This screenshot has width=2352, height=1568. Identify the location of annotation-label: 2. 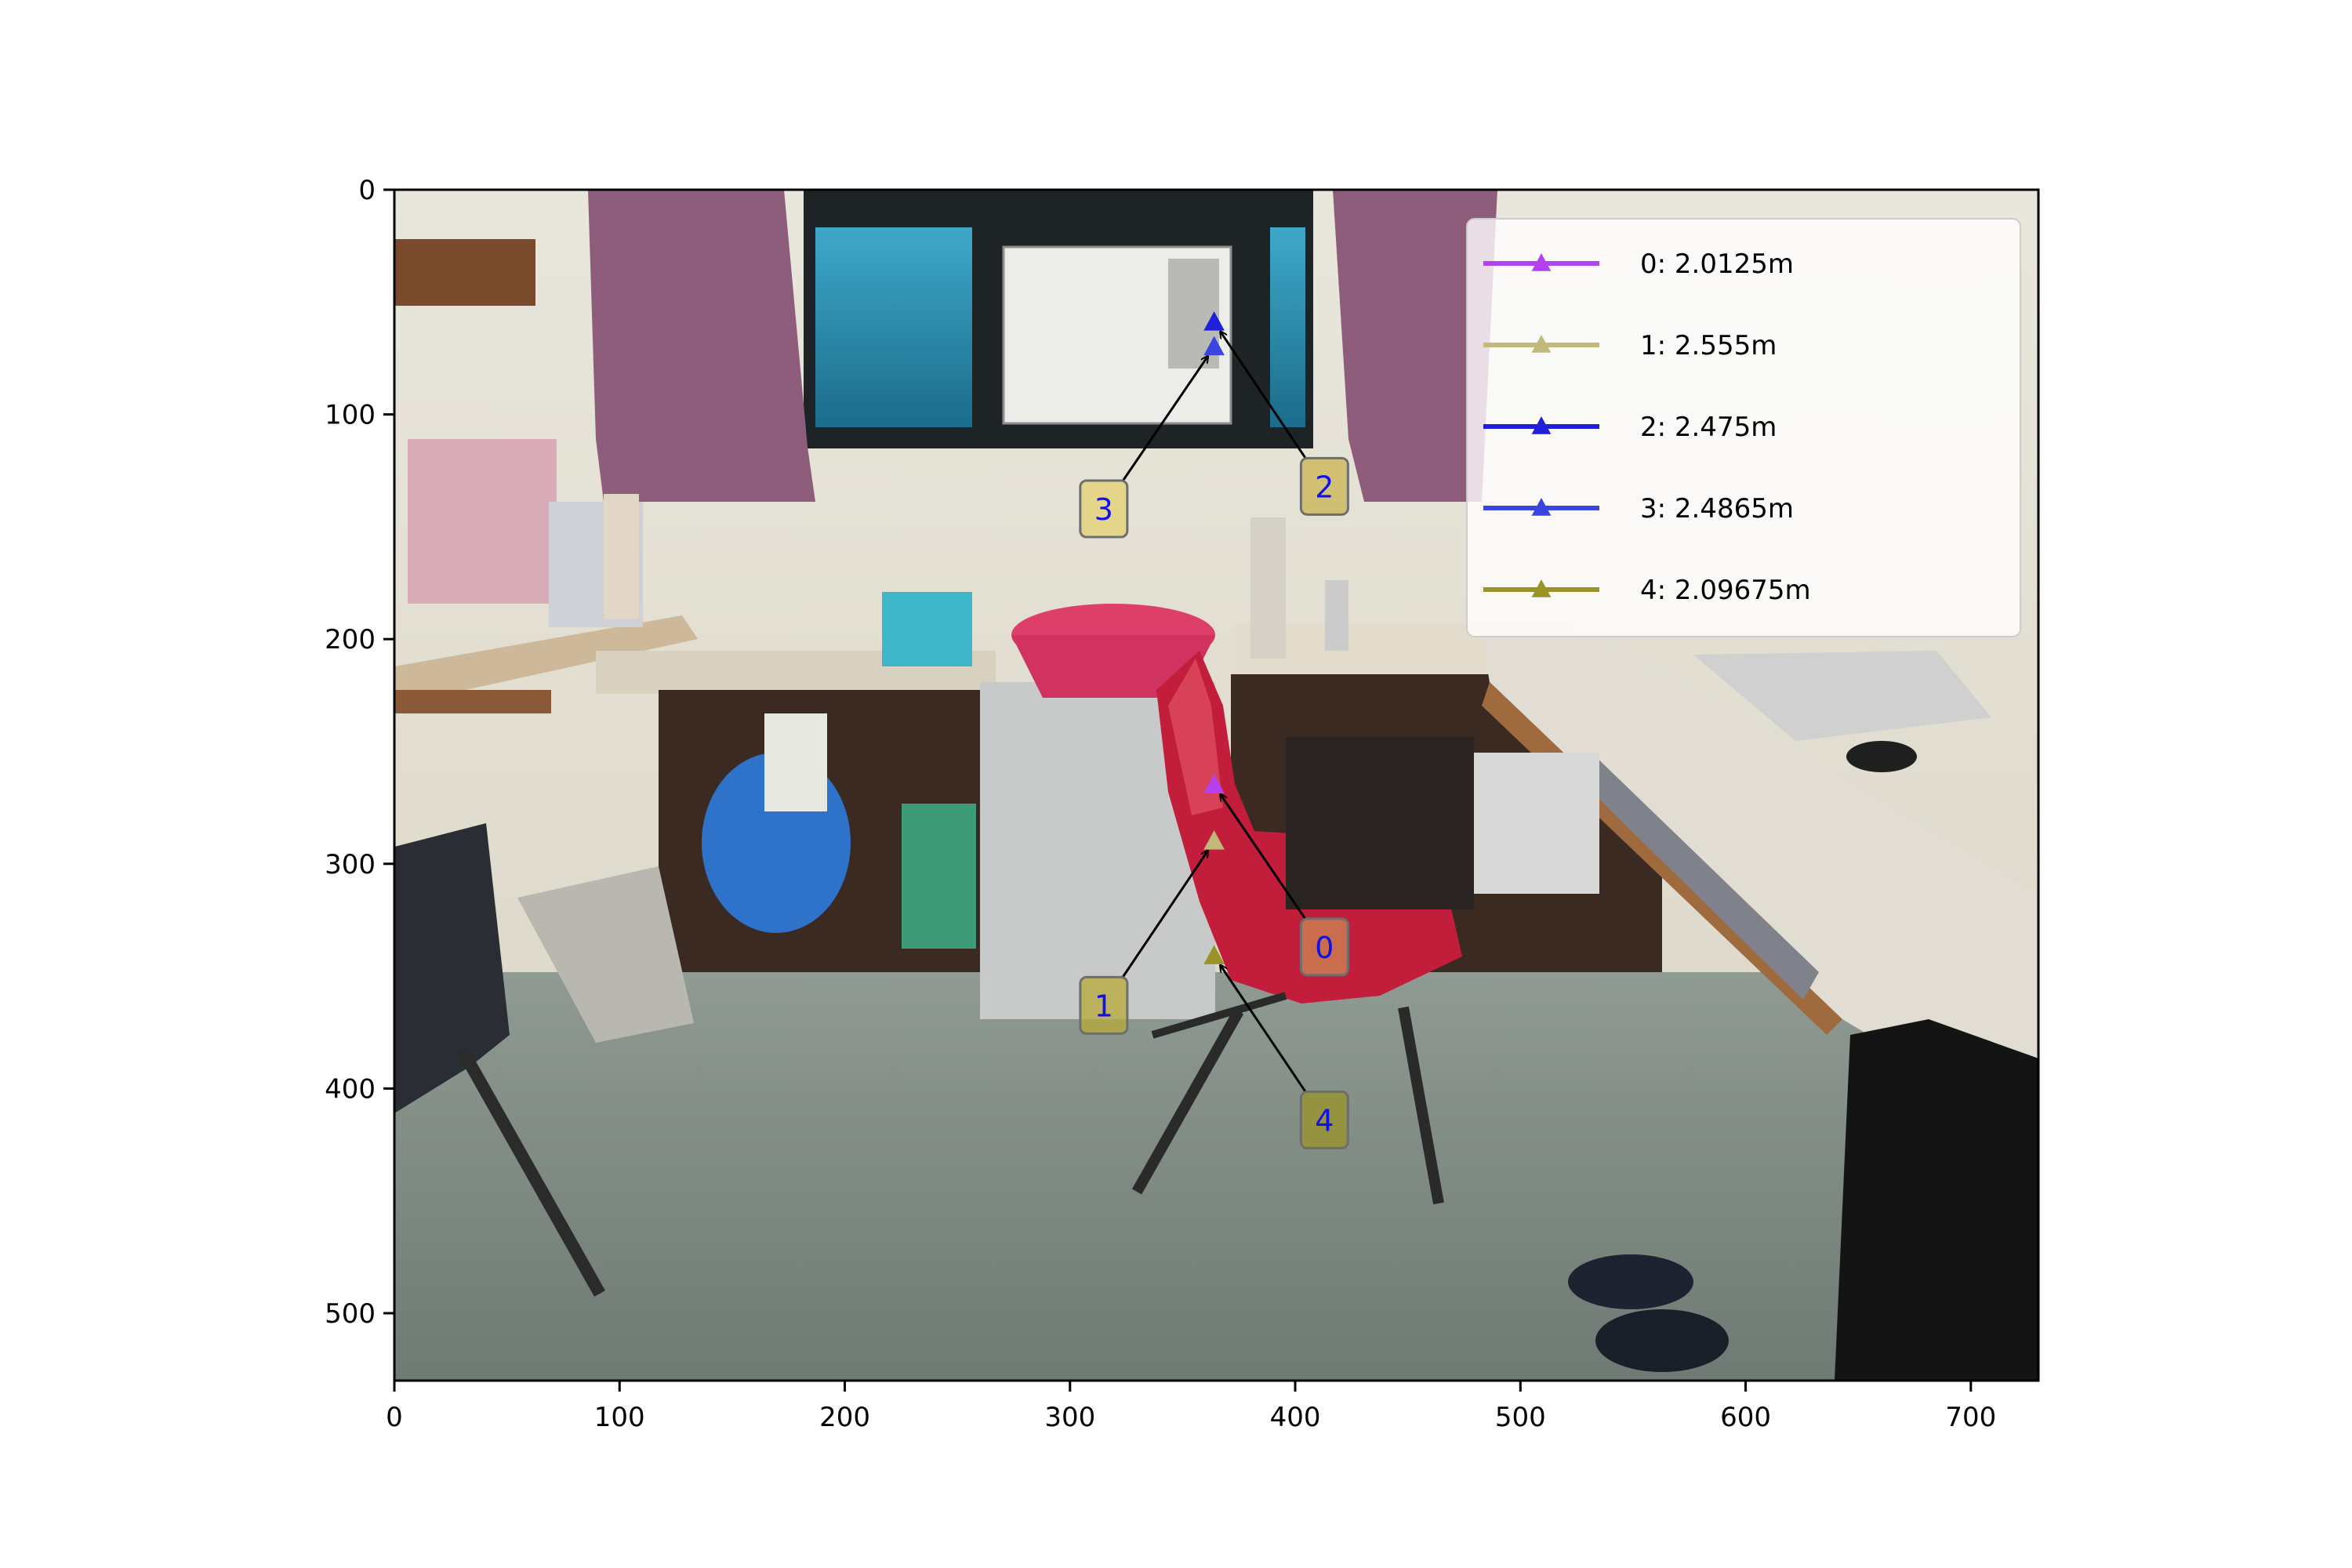
(1324, 487).